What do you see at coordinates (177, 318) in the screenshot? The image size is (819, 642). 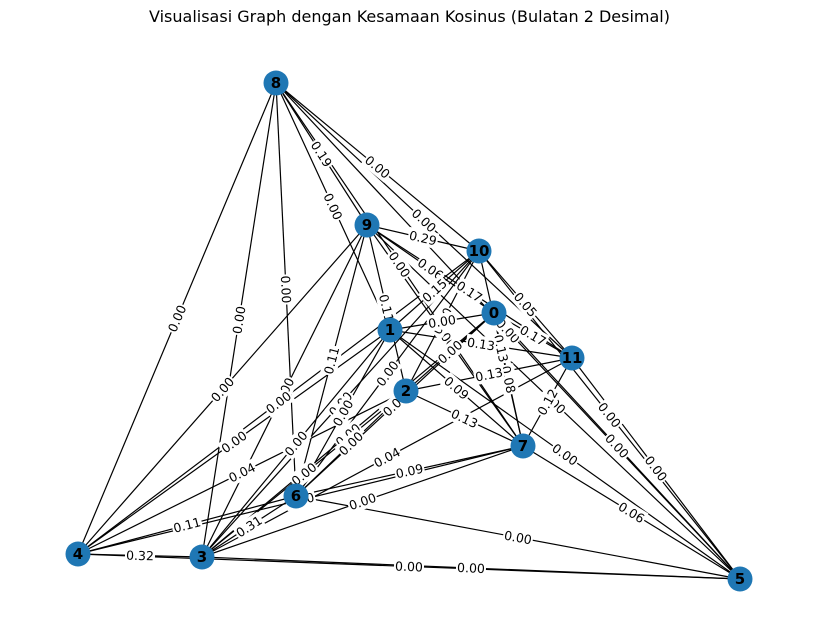 I see `edge-label-8-4: 0.00` at bounding box center [177, 318].